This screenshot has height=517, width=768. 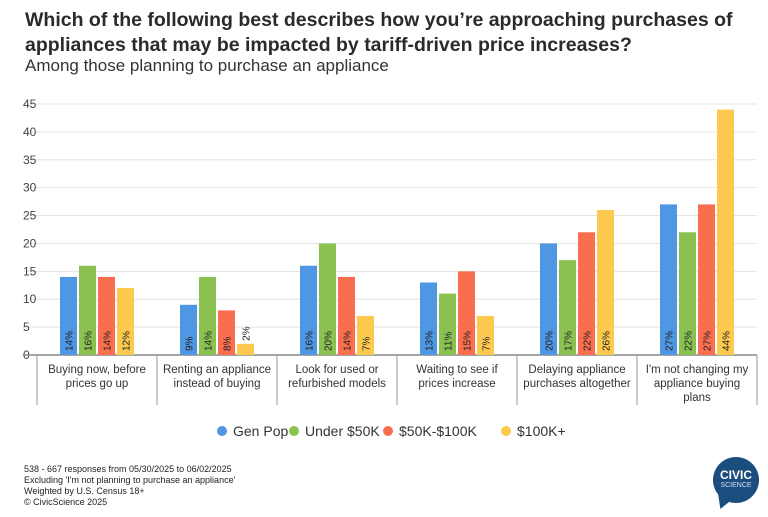 I want to click on data-label: 2%, so click(x=247, y=333).